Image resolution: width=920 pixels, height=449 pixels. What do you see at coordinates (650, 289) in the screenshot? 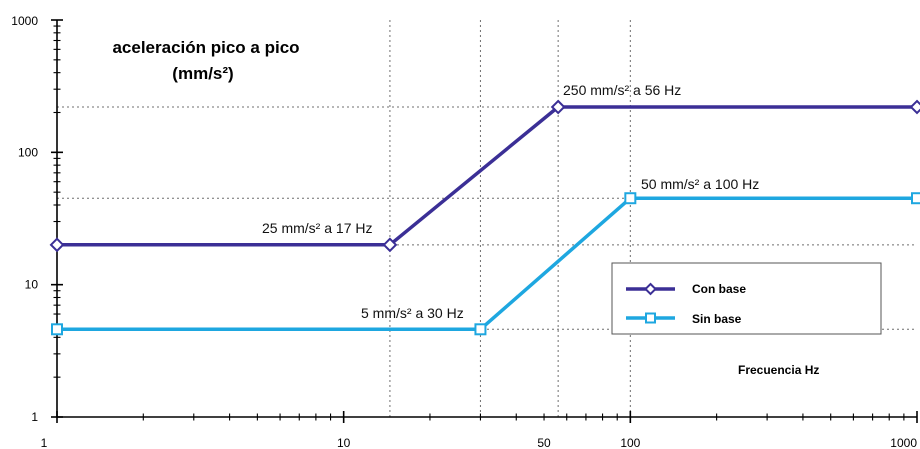
I see `legend-marker-diamond` at bounding box center [650, 289].